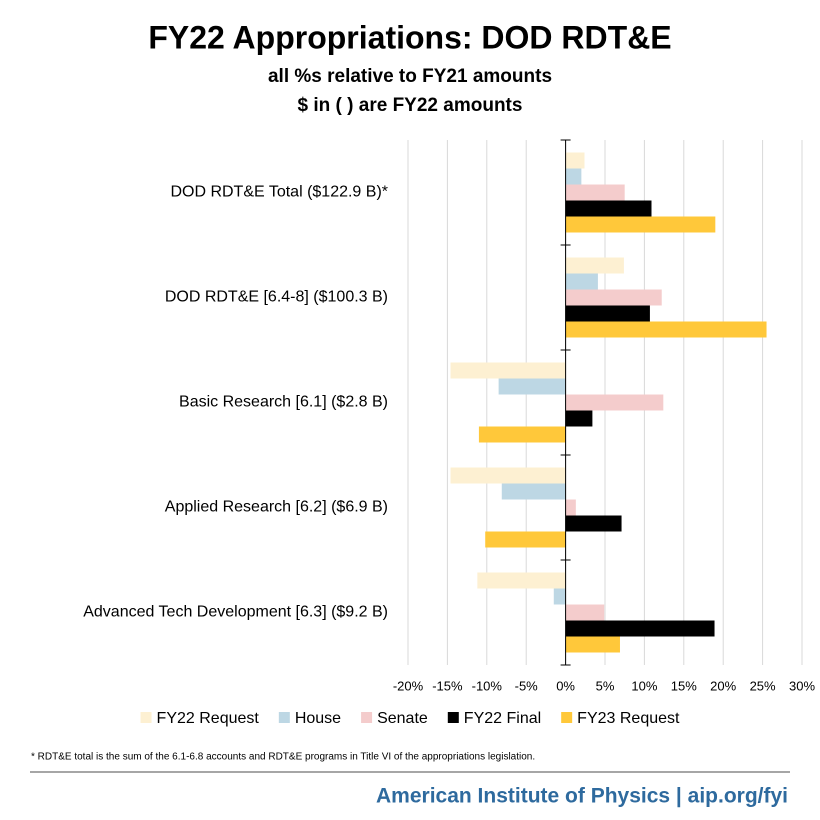 Image resolution: width=820 pixels, height=820 pixels. I want to click on x-tick-label: 0%, so click(565, 685).